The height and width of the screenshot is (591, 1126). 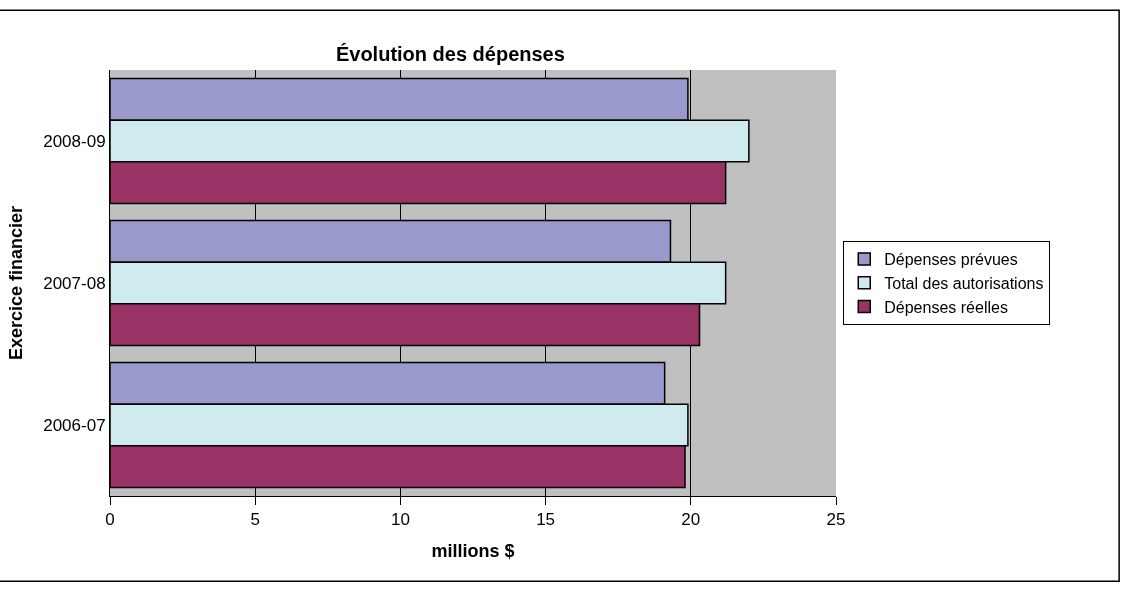 What do you see at coordinates (450, 54) in the screenshot?
I see `chart-title: Évolution des dépenses` at bounding box center [450, 54].